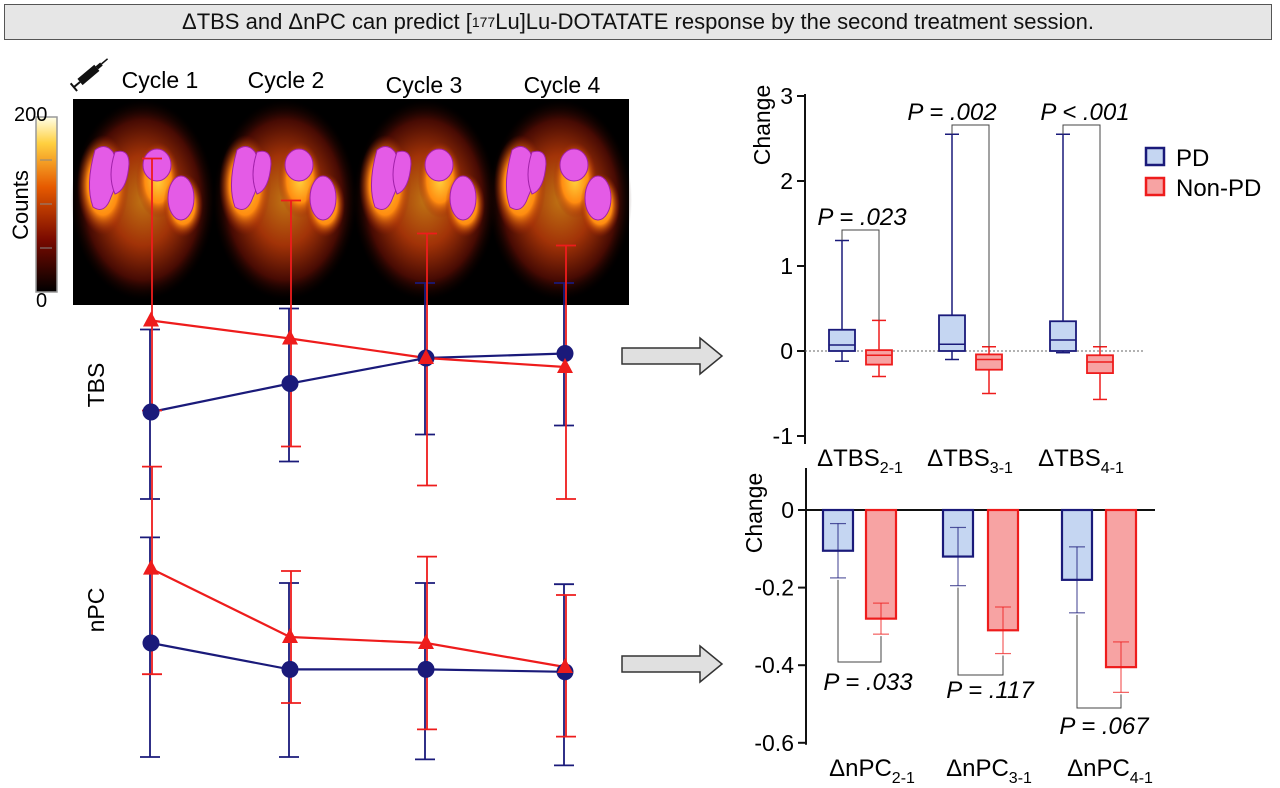 This screenshot has width=1280, height=788. What do you see at coordinates (786, 181) in the screenshot?
I see `y-tick-label: 2` at bounding box center [786, 181].